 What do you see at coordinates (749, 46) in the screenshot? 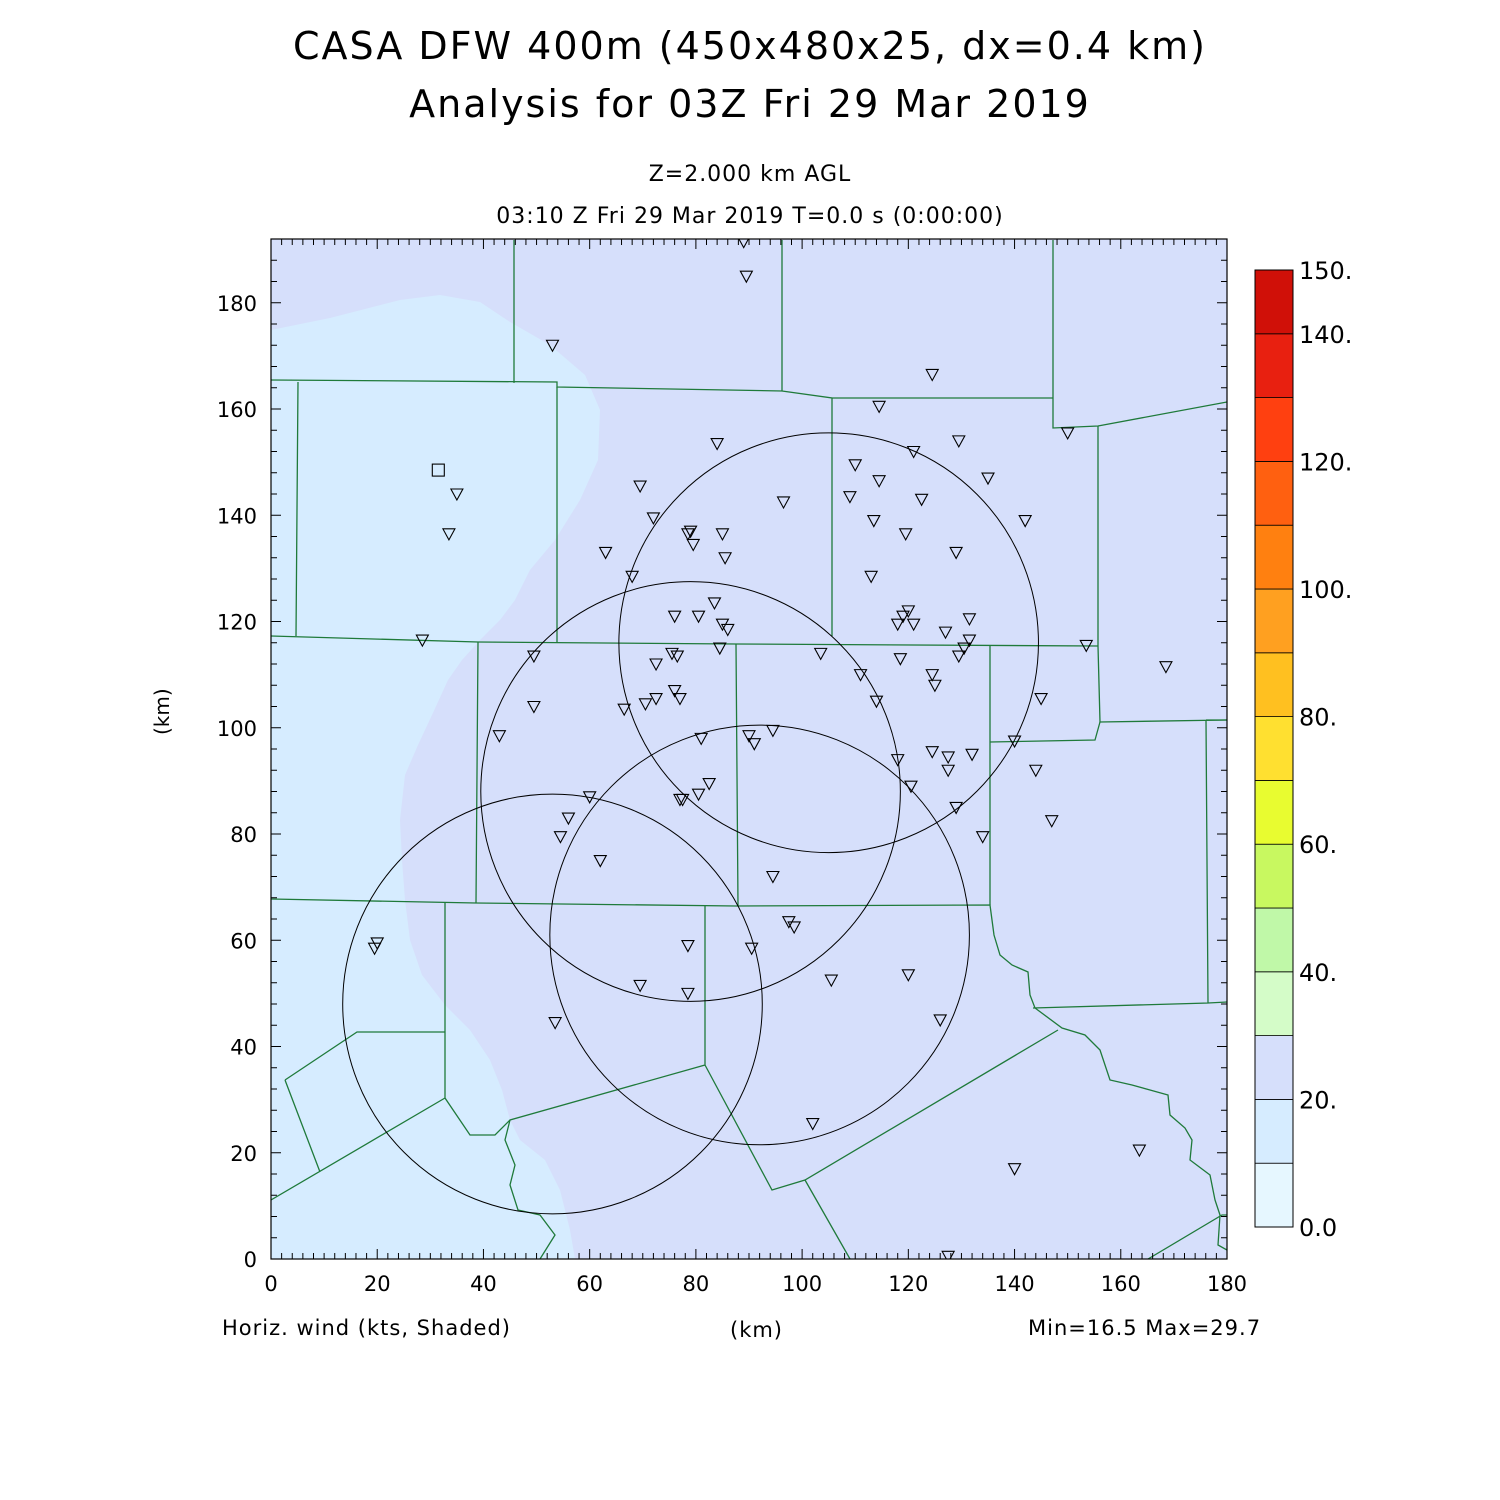
I see `chart-title: CASA DFW 400m (450x480x25, dx=0.4 km)` at bounding box center [749, 46].